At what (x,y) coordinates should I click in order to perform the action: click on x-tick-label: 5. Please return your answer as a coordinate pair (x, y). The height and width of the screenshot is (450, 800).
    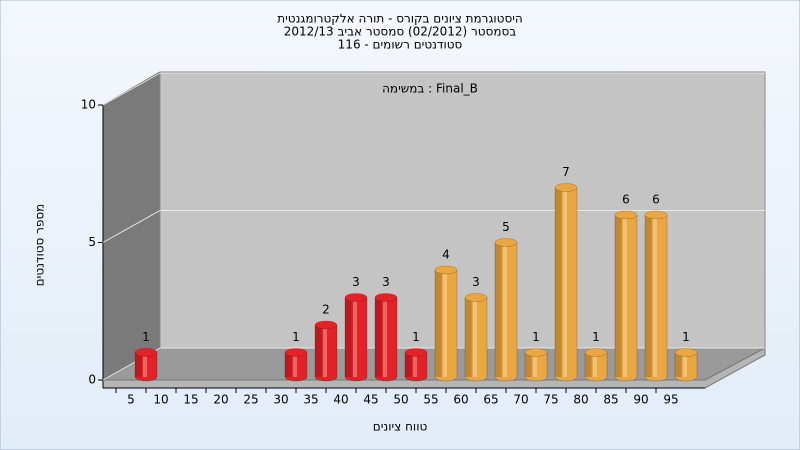
    Looking at the image, I should click on (131, 400).